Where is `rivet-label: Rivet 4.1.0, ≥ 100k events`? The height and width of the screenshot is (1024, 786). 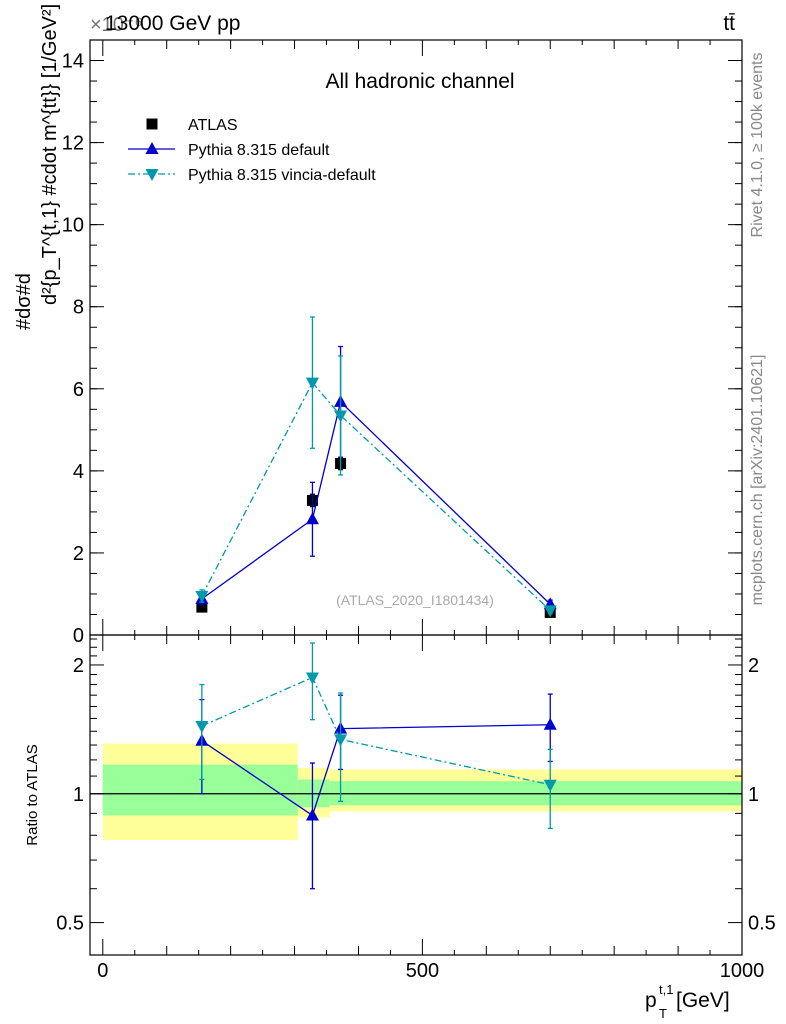
rivet-label: Rivet 4.1.0, ≥ 100k events is located at coordinates (757, 145).